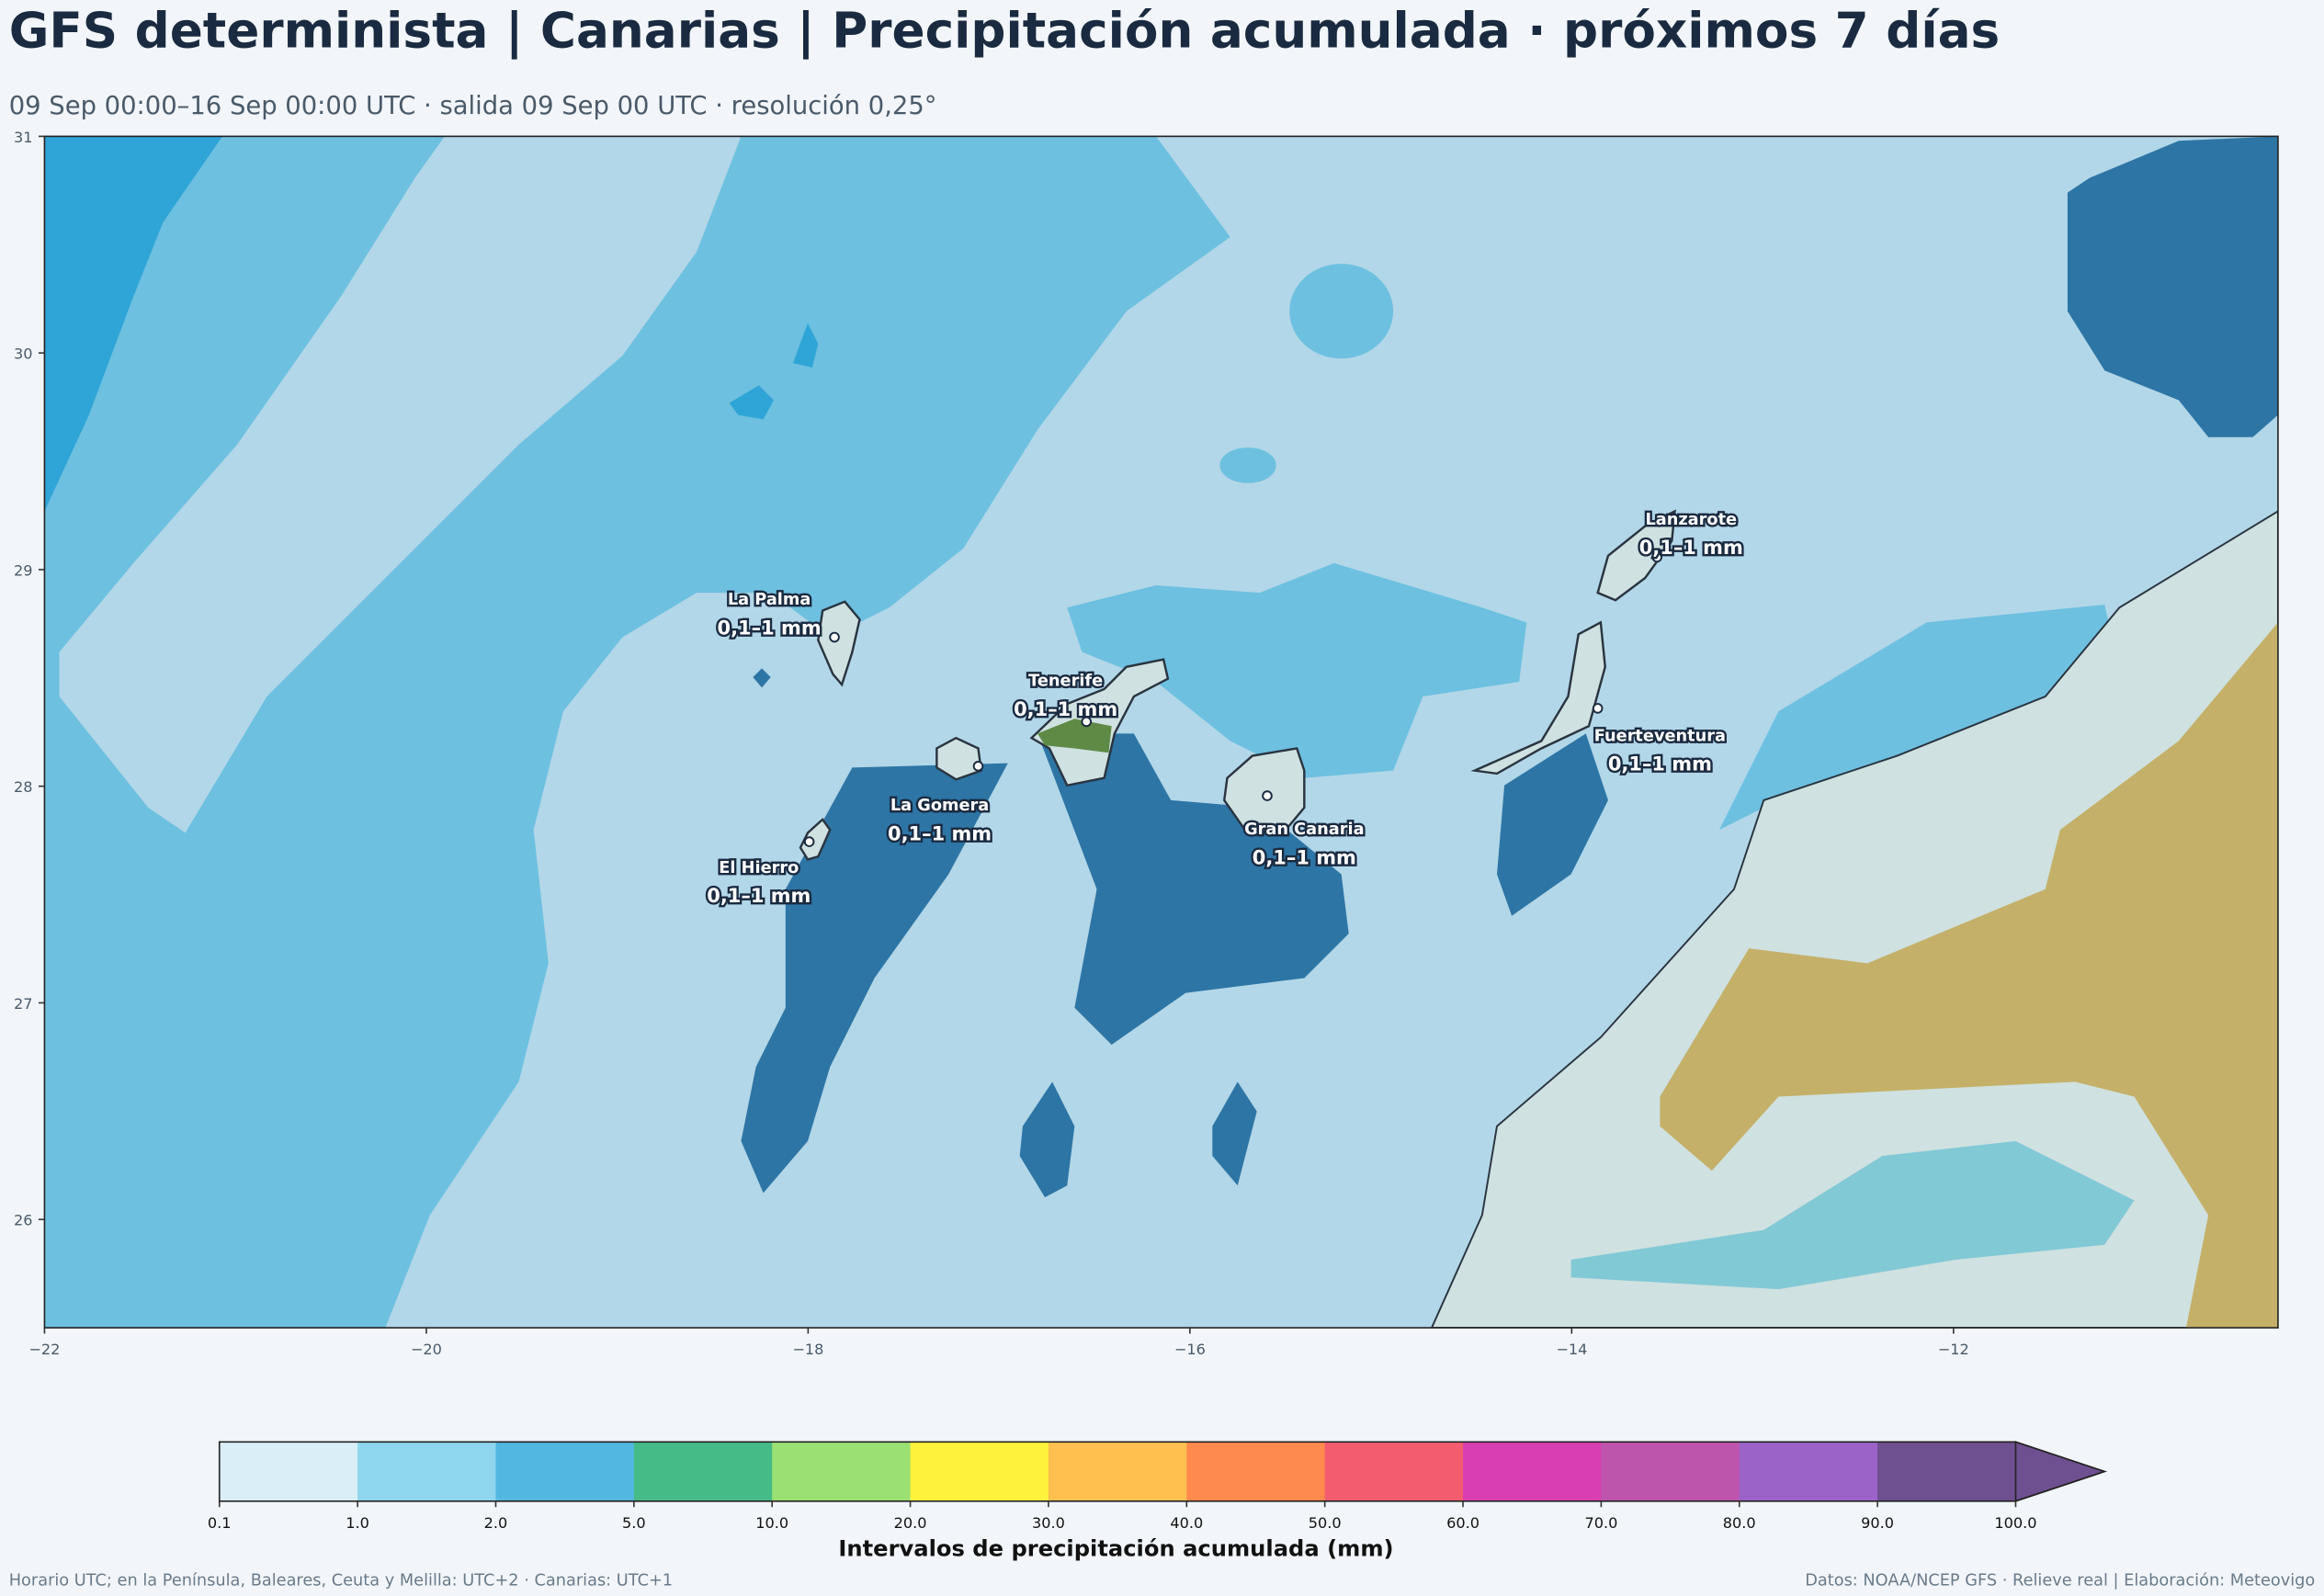 The image size is (2324, 1596). What do you see at coordinates (23, 137) in the screenshot?
I see `y-tick-label: 31` at bounding box center [23, 137].